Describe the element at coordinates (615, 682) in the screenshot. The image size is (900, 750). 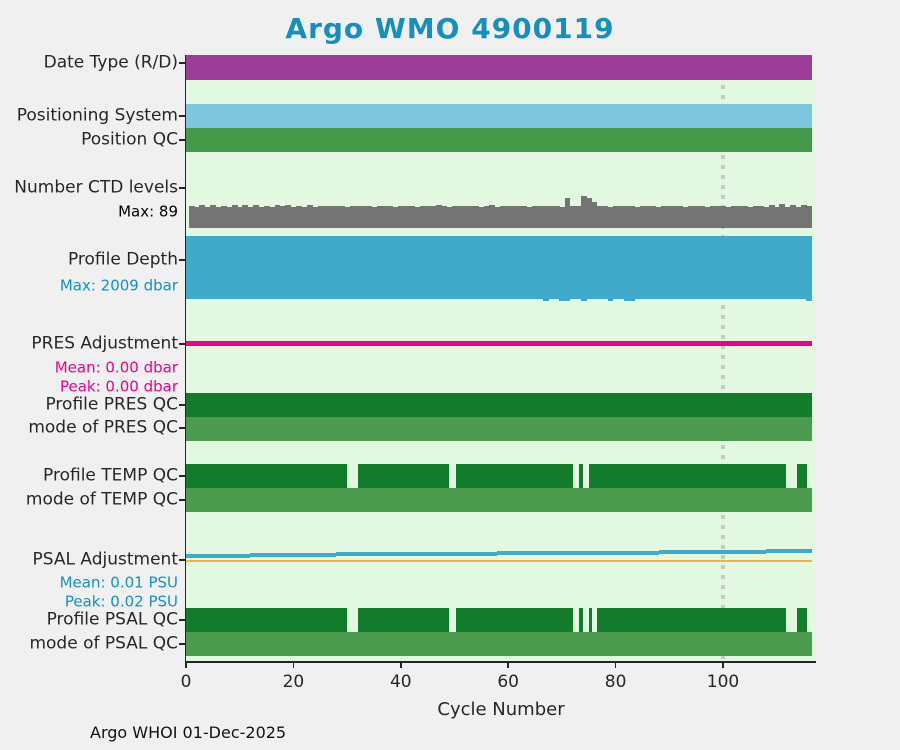
I see `x-axis-tick-label: 80` at that location.